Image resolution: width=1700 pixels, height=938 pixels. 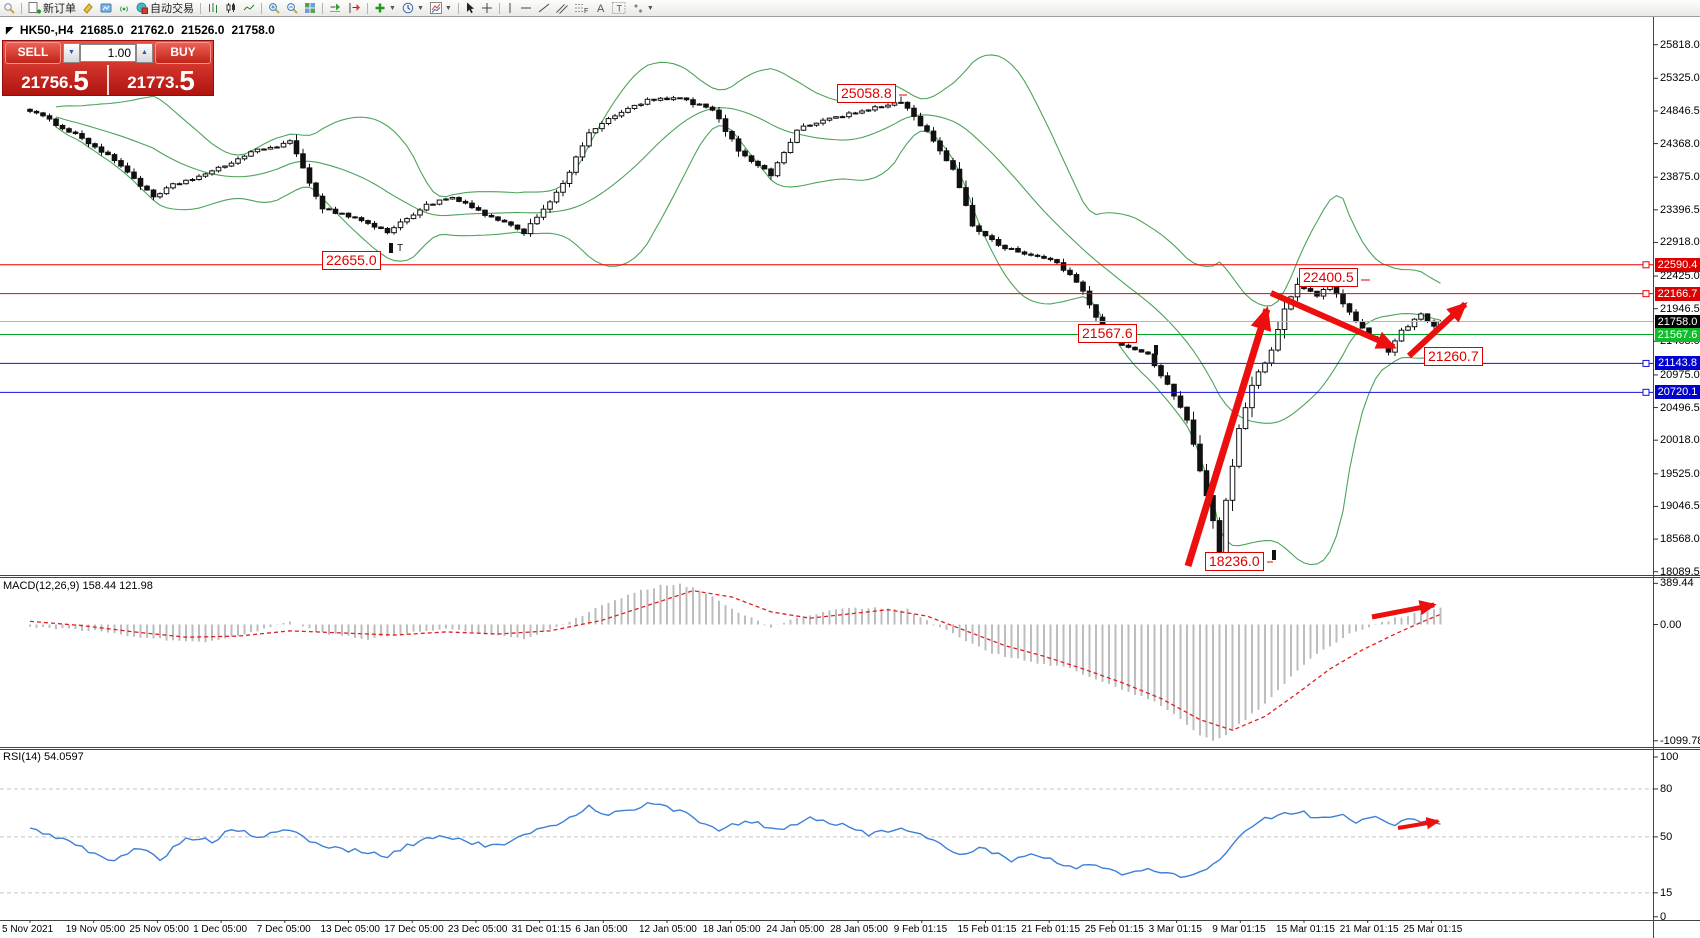 What do you see at coordinates (21, 8) in the screenshot?
I see `toolbar-separator` at bounding box center [21, 8].